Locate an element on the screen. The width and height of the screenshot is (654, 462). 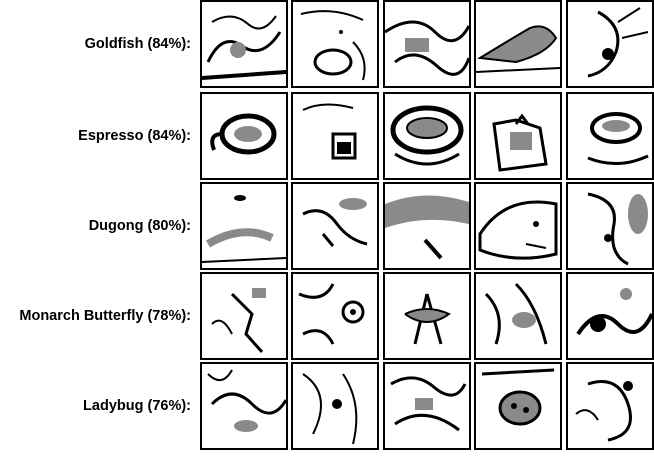
row-label: Dugong (80%): is located at coordinates (139, 226).